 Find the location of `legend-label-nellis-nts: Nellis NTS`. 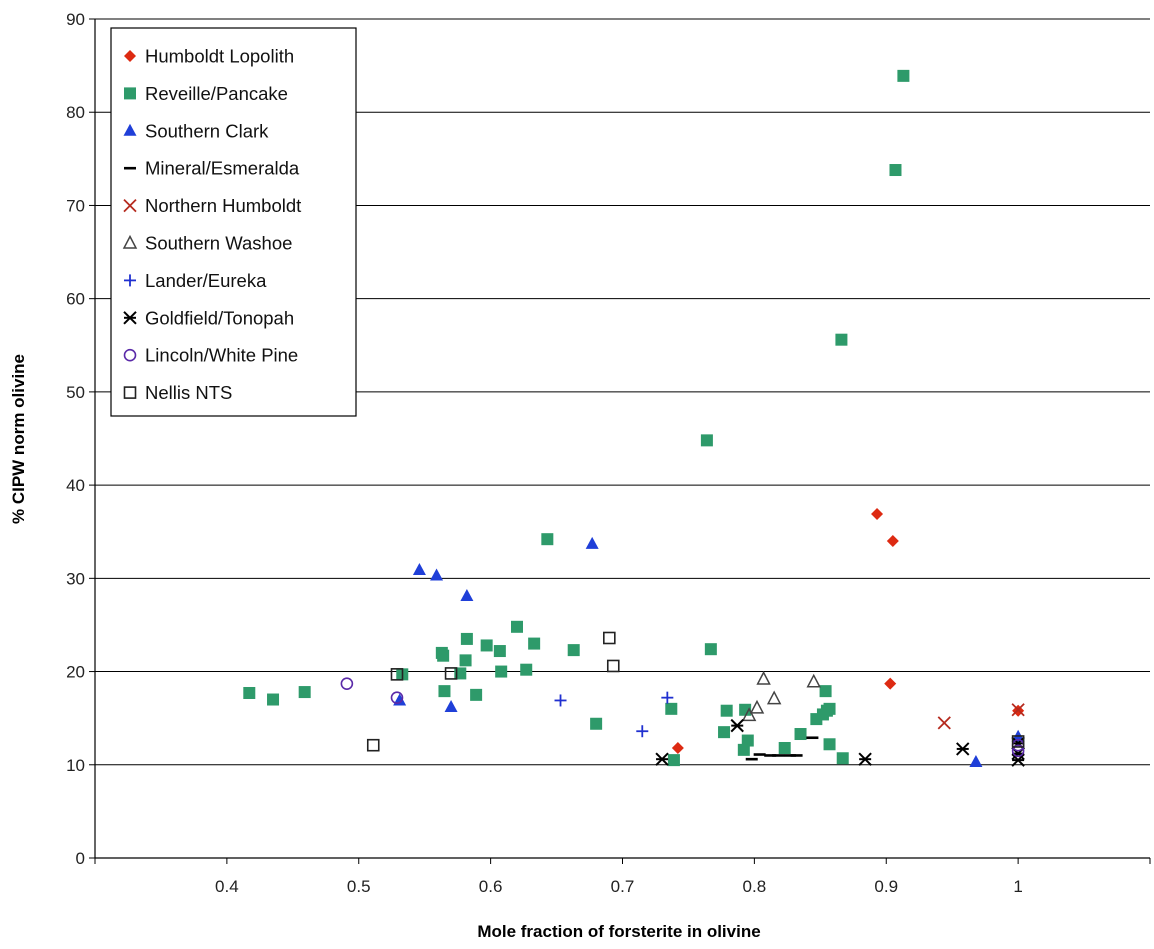

legend-label-nellis-nts: Nellis NTS is located at coordinates (188, 392).